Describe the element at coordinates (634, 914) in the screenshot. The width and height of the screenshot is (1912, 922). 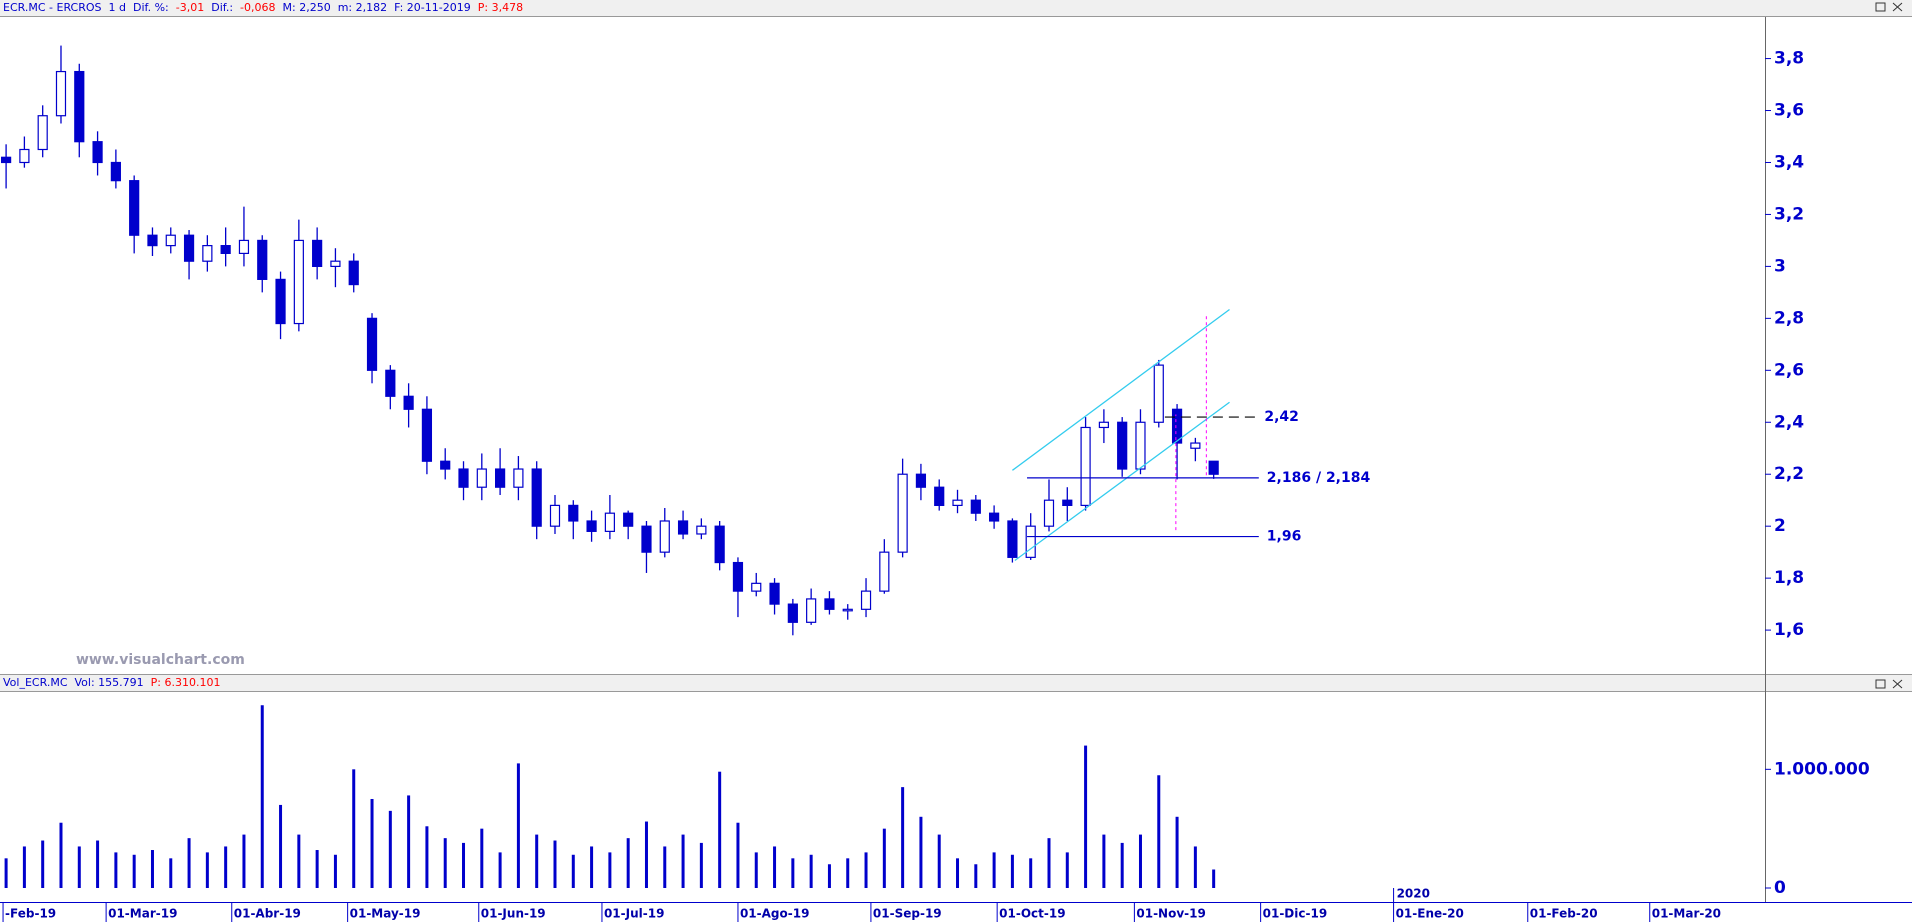
I see `x-tick-label: 01-Jul-19` at that location.